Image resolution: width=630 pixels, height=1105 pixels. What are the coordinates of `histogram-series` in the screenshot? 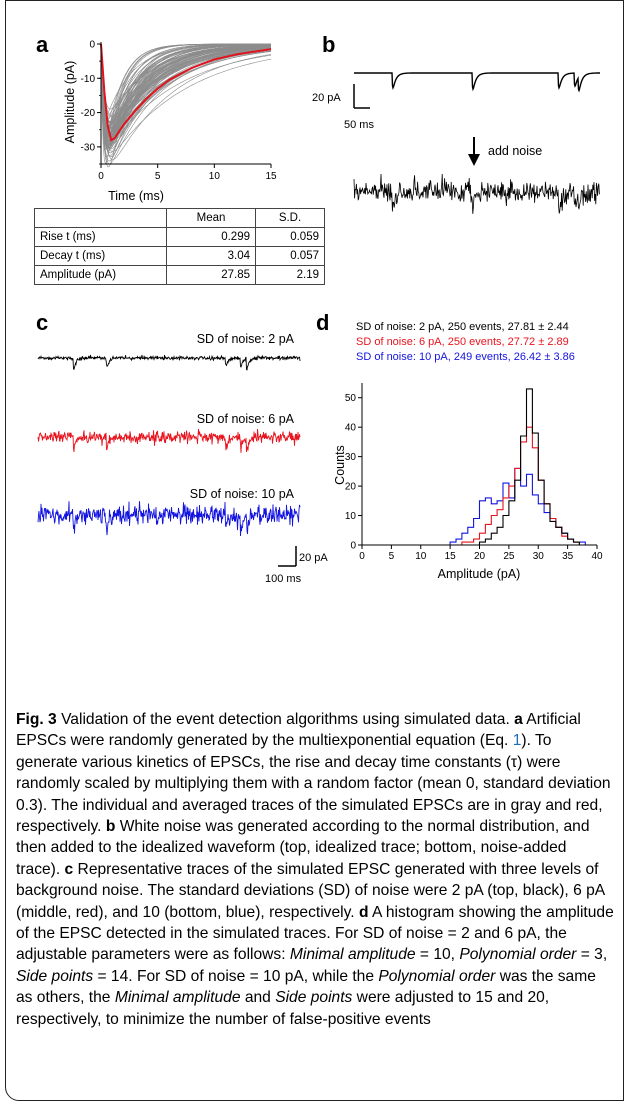 It's located at (521, 467).